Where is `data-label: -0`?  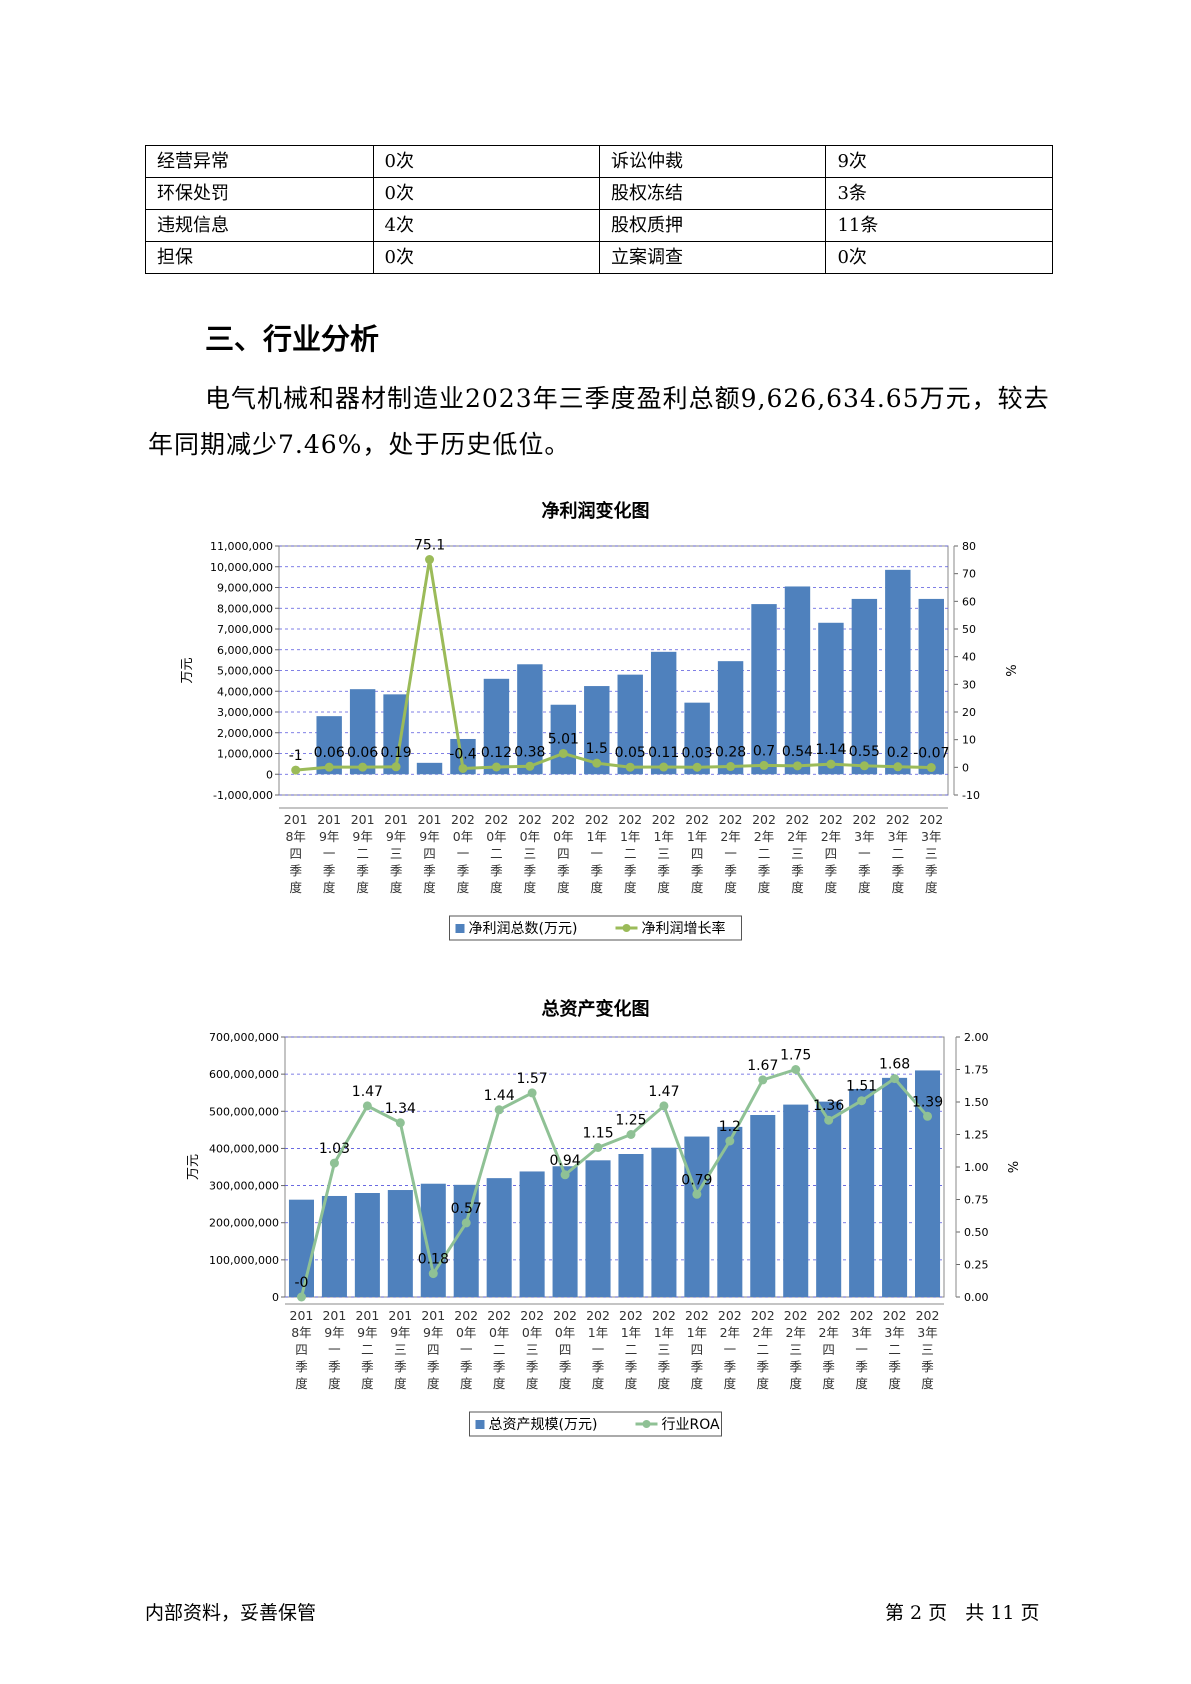 data-label: -0 is located at coordinates (301, 1283).